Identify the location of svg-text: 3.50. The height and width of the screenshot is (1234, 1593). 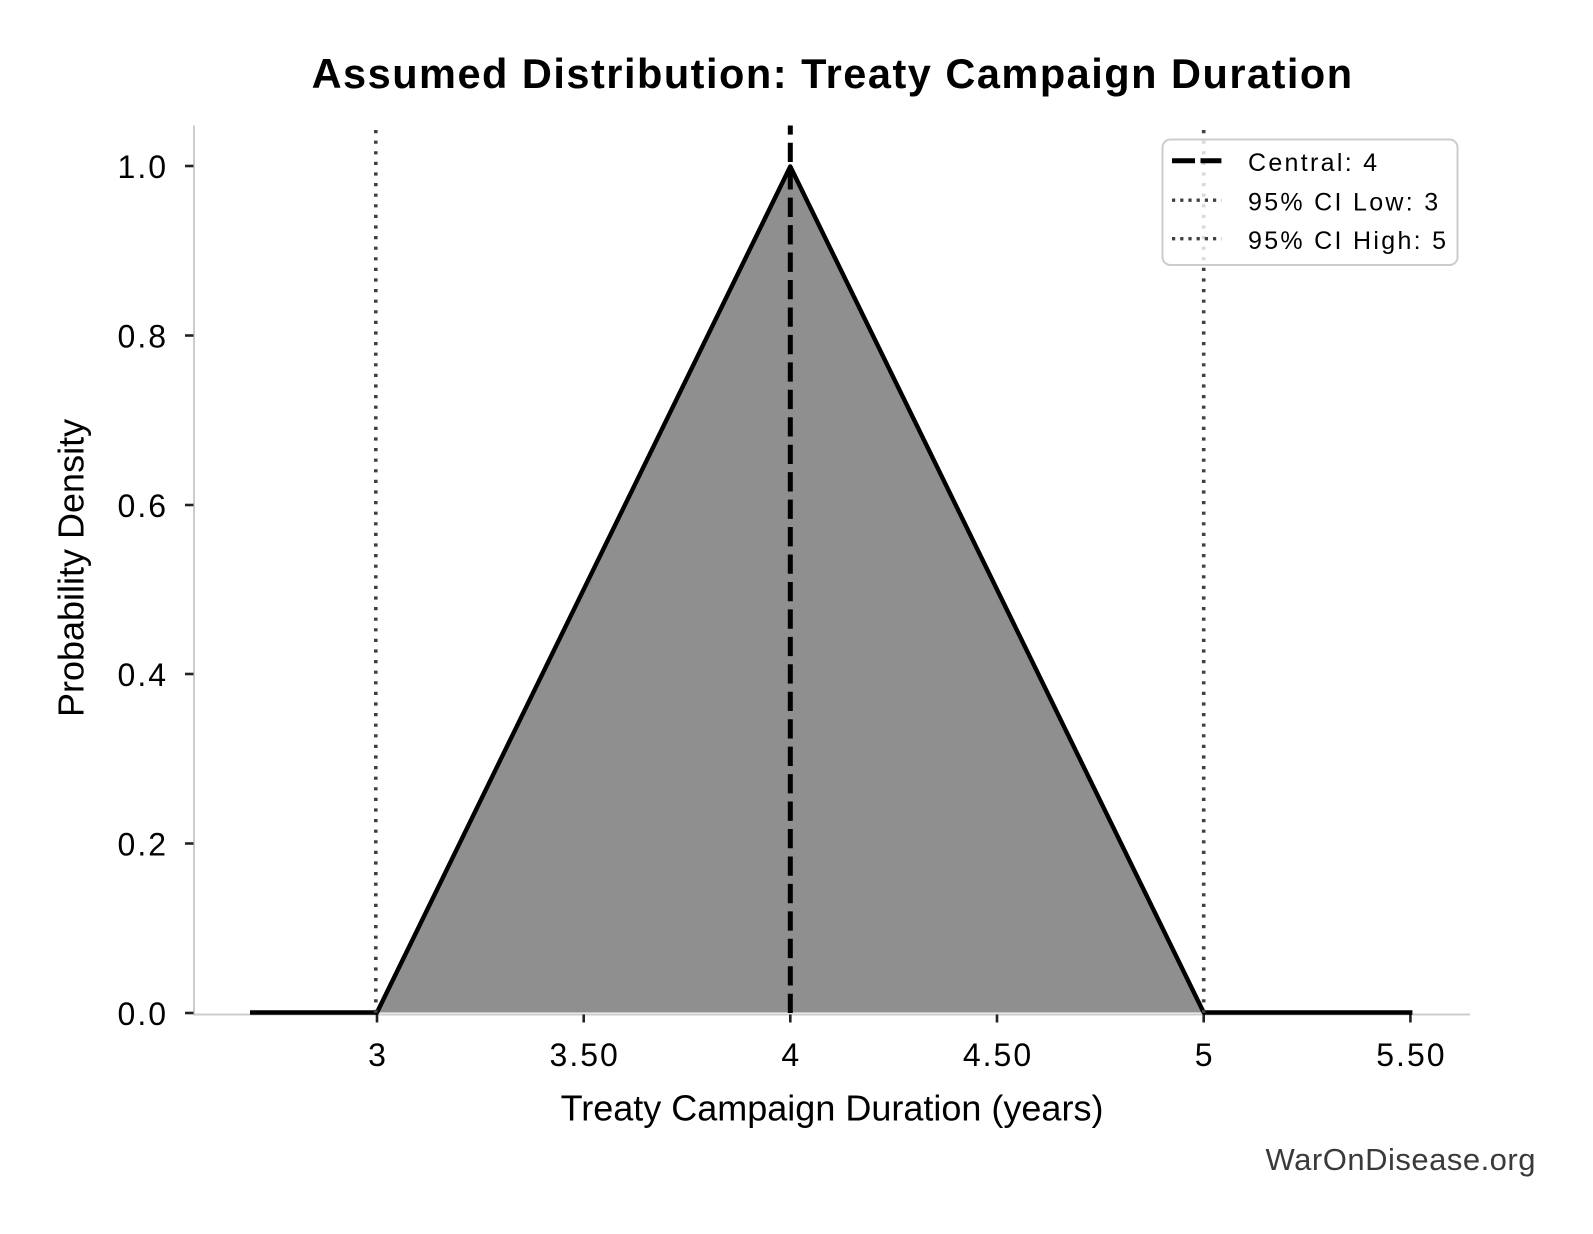
(585, 1055).